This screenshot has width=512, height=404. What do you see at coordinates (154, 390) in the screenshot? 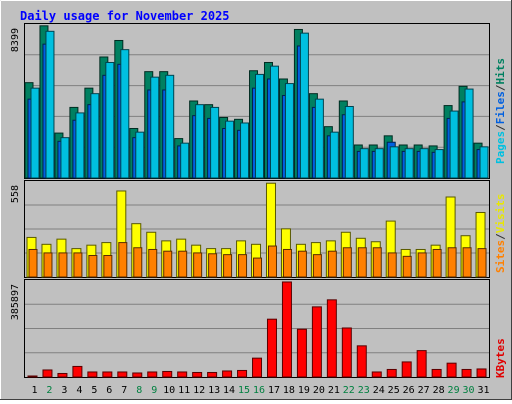
I see `day-label-9: 9` at bounding box center [154, 390].